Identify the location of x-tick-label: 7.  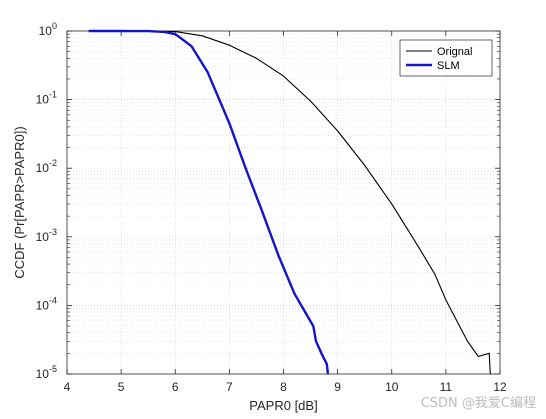
(229, 387).